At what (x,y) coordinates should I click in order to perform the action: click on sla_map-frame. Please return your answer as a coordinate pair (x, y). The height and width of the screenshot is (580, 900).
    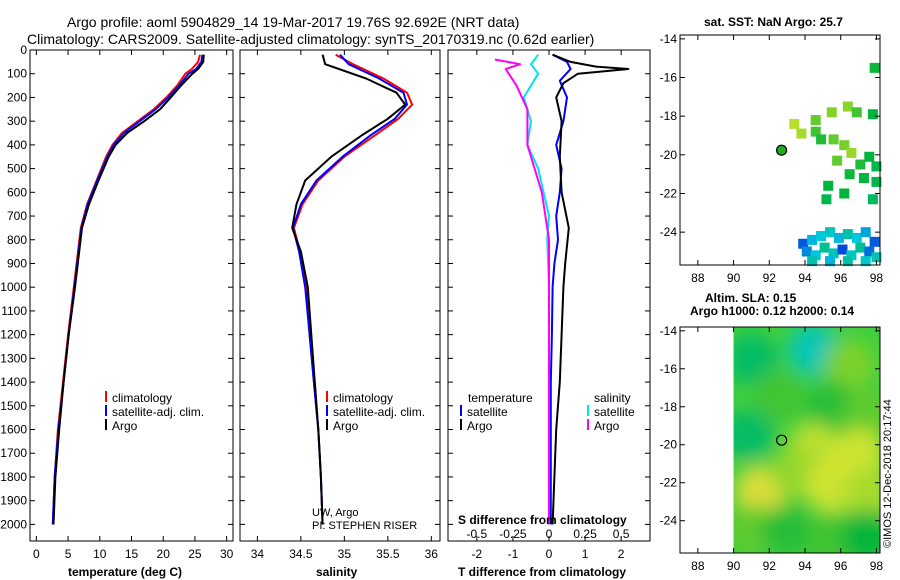
    Looking at the image, I should click on (780, 440).